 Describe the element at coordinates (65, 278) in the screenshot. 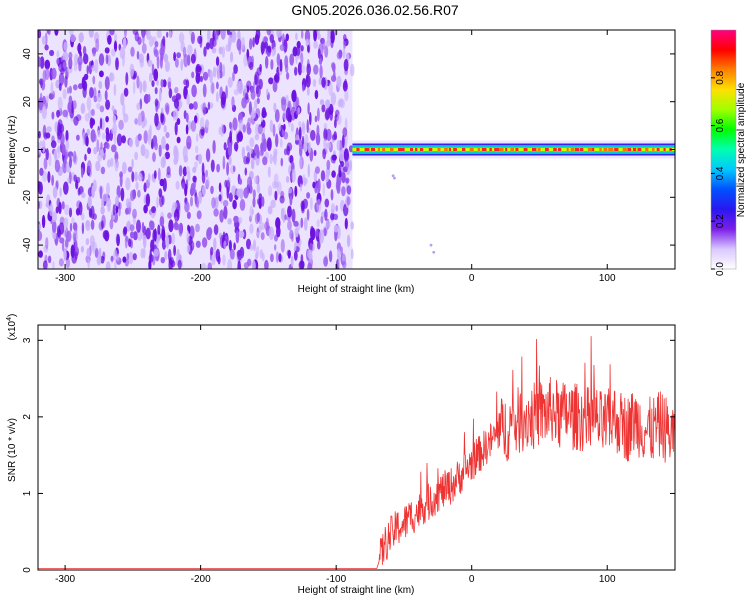

I see `x-tick-label: -300` at that location.